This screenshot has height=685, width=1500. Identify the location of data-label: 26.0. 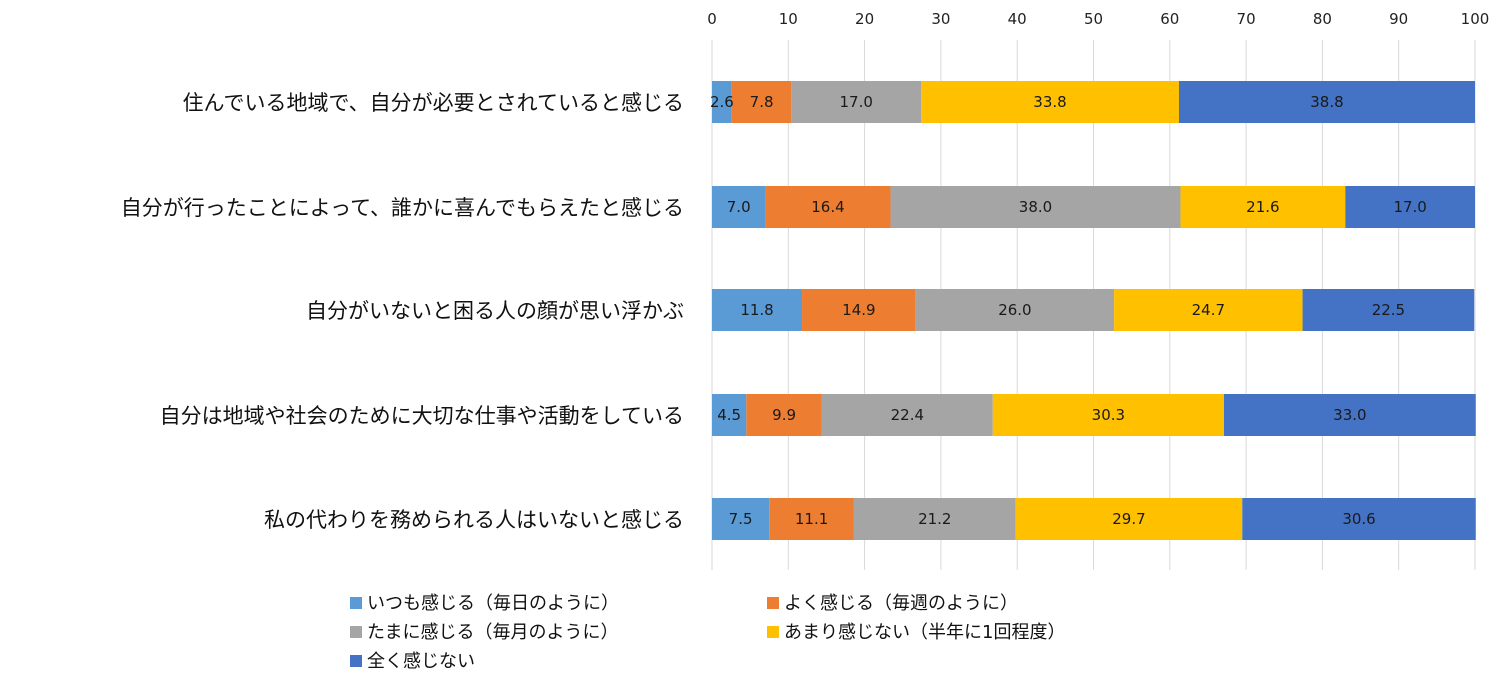
(1014, 310).